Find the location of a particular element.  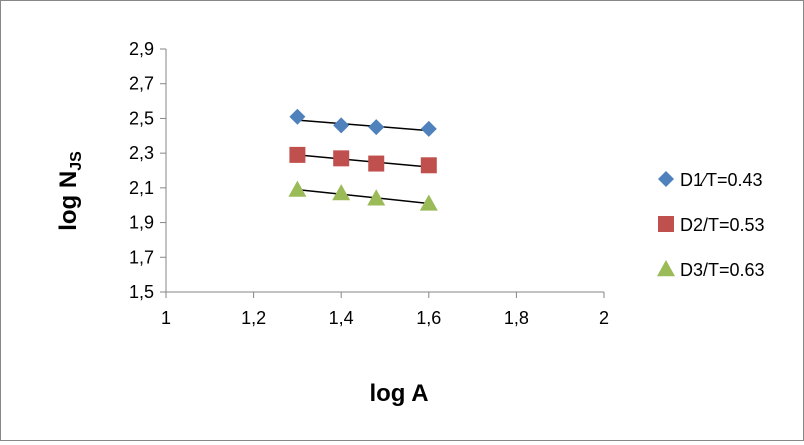

y-axis-title-subscript: JS is located at coordinates (76, 161).